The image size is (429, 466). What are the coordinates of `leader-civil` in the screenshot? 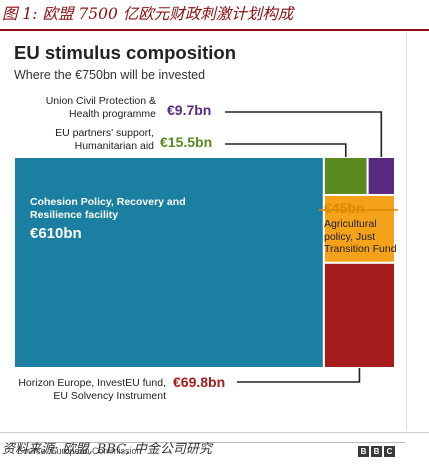 It's located at (304, 134).